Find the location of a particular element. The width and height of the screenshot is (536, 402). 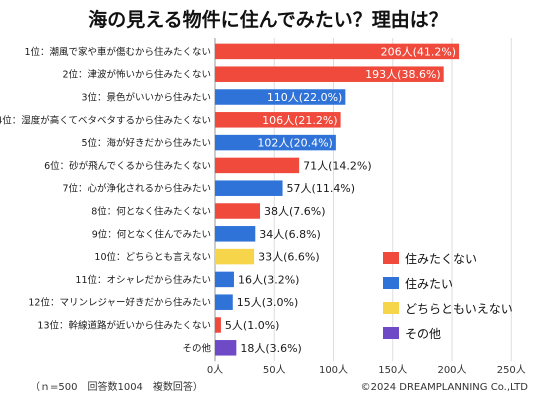

category-label: 8位：何となく住みたくない is located at coordinates (151, 212).